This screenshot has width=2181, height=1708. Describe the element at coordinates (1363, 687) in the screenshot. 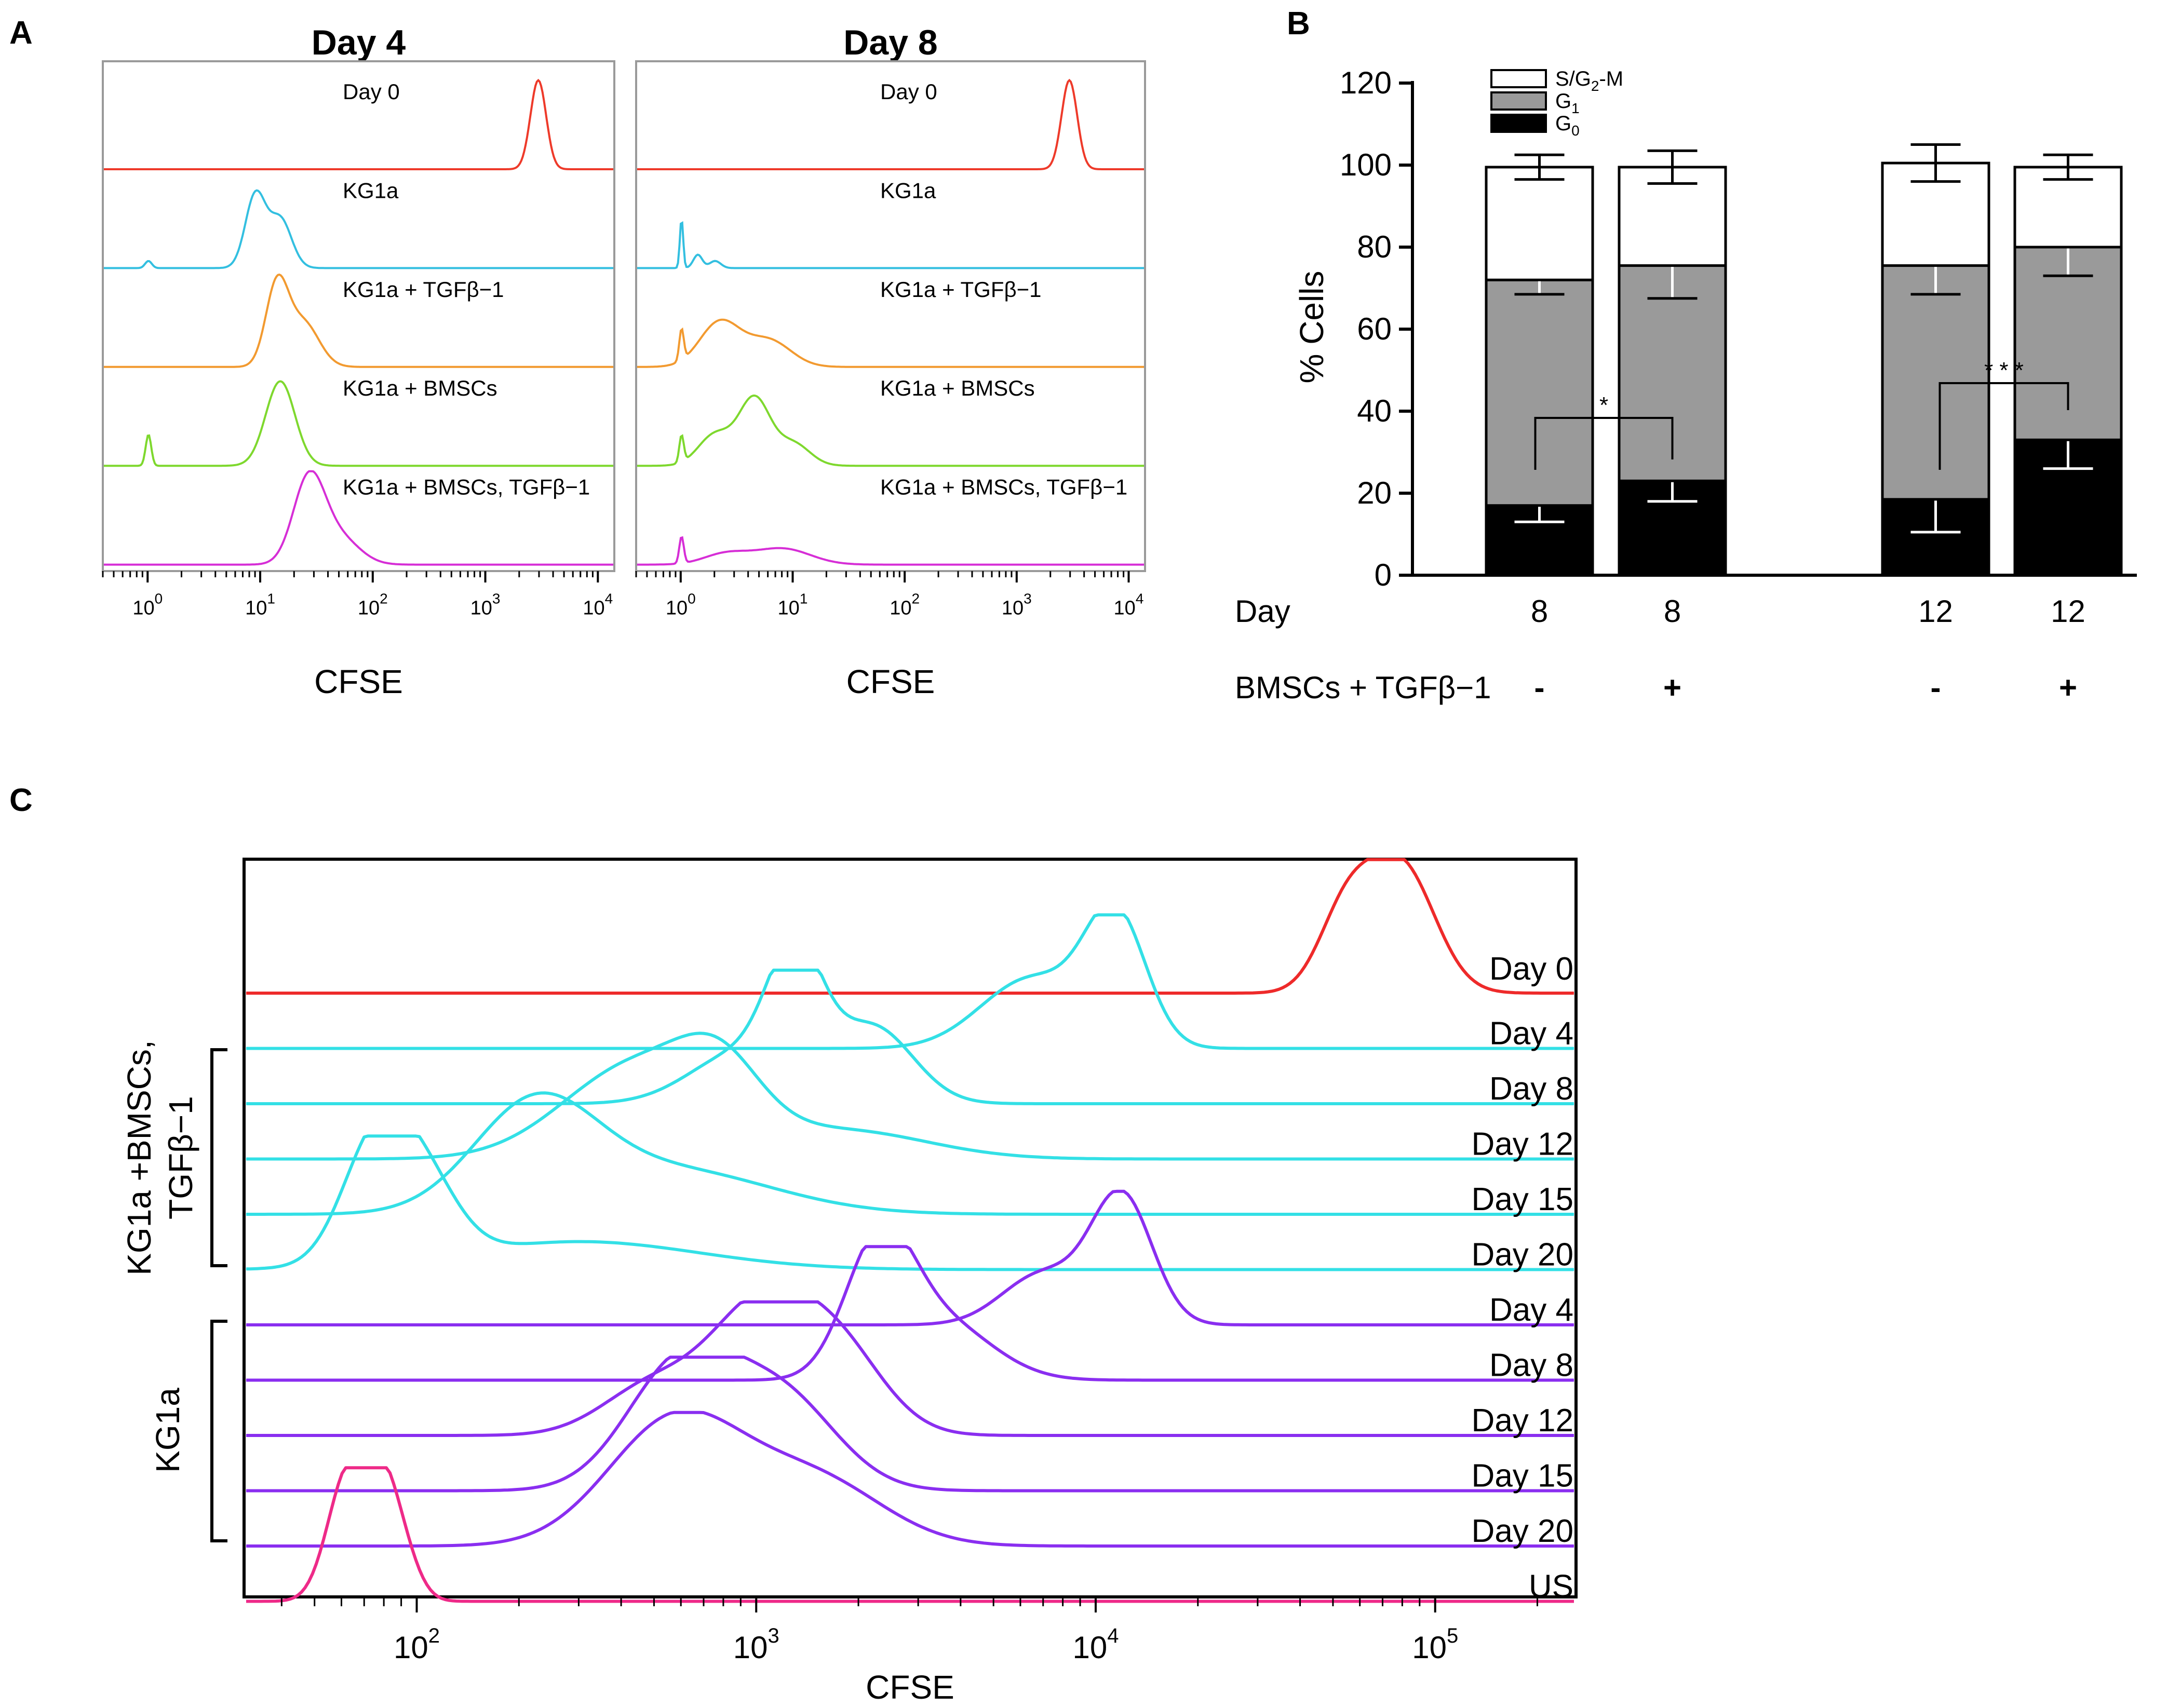

I see `row-label-treatment: BMSCs + TGFβ−1` at that location.